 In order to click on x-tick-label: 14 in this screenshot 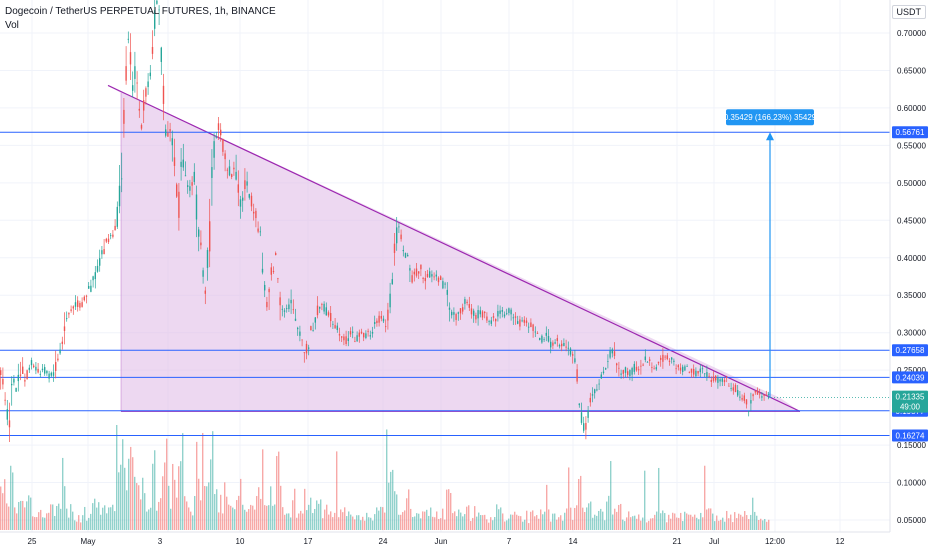, I will do `click(573, 541)`.